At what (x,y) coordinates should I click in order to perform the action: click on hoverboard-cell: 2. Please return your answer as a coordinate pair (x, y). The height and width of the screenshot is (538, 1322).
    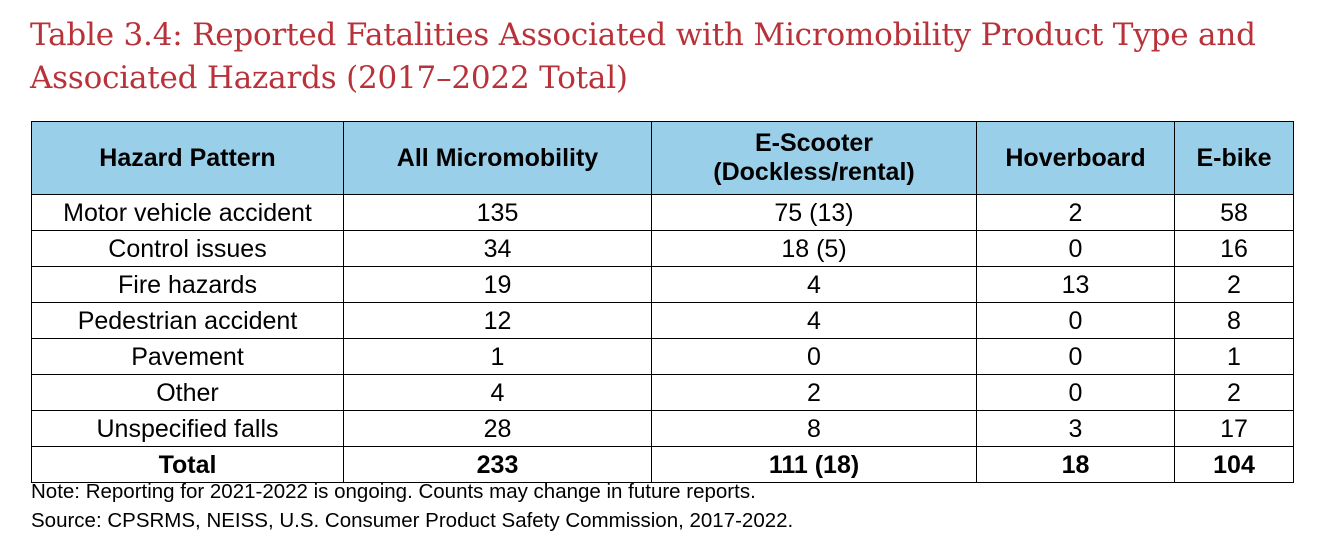
    Looking at the image, I should click on (1075, 212).